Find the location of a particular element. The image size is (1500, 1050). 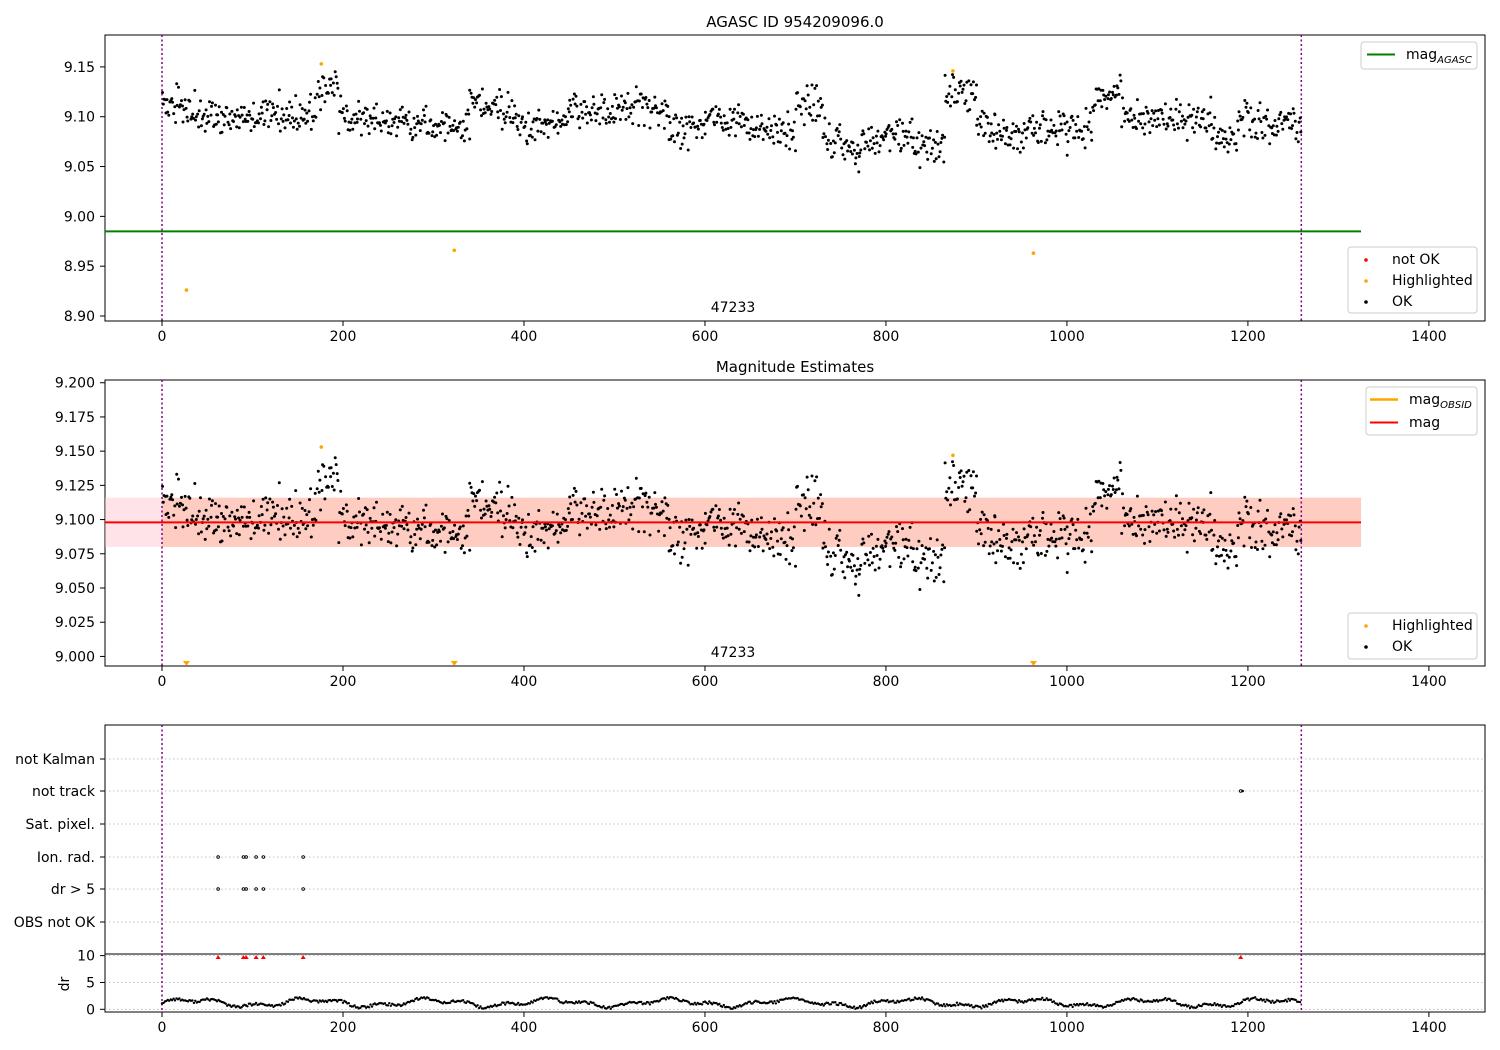

y-tick-label: 9.150 is located at coordinates (75, 452).